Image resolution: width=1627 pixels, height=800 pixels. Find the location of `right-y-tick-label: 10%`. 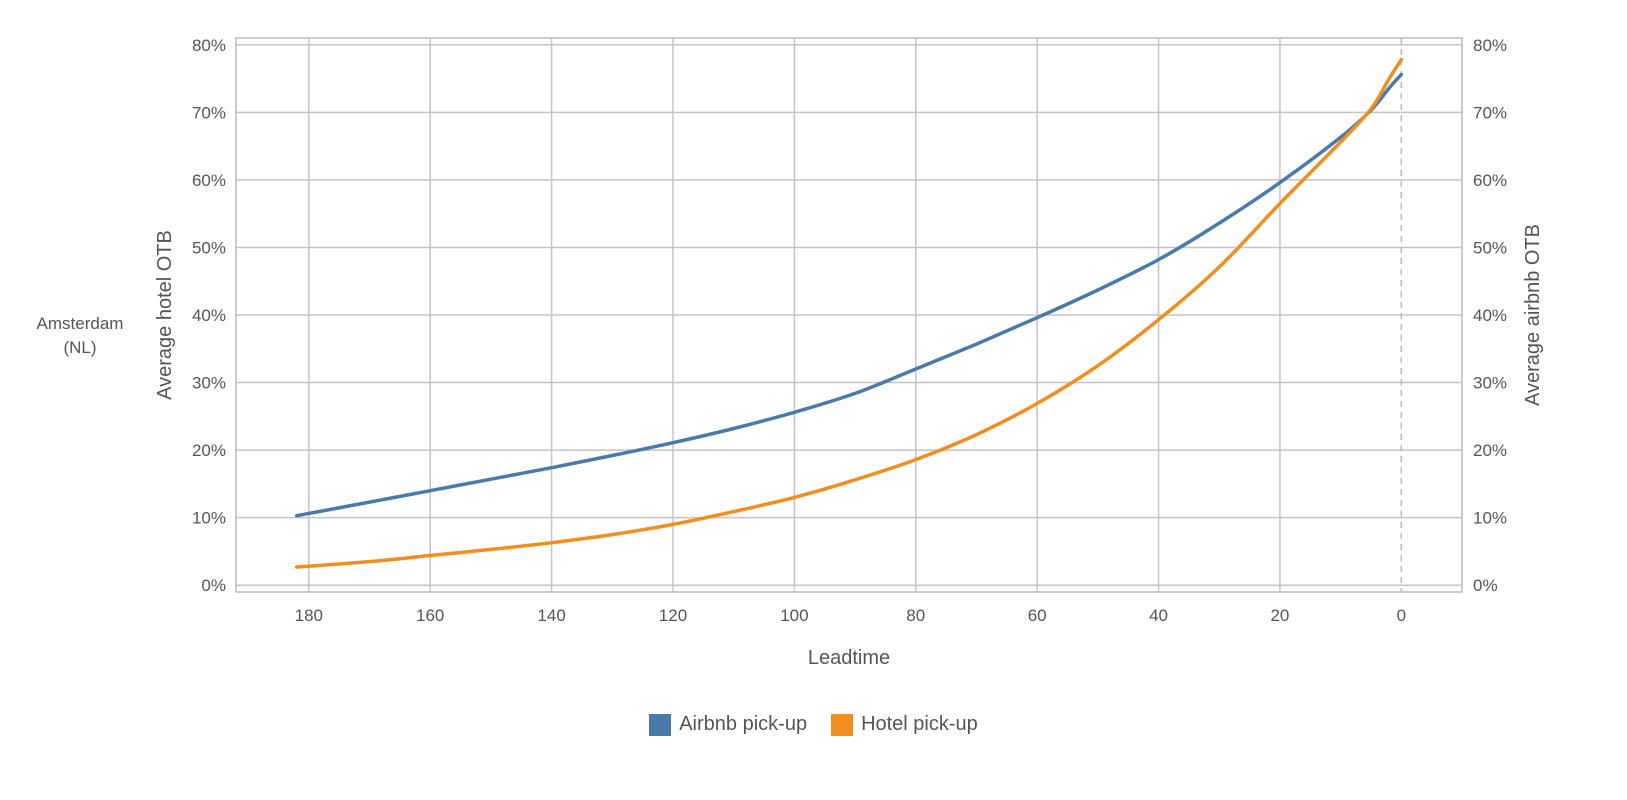

right-y-tick-label: 10% is located at coordinates (1490, 518).